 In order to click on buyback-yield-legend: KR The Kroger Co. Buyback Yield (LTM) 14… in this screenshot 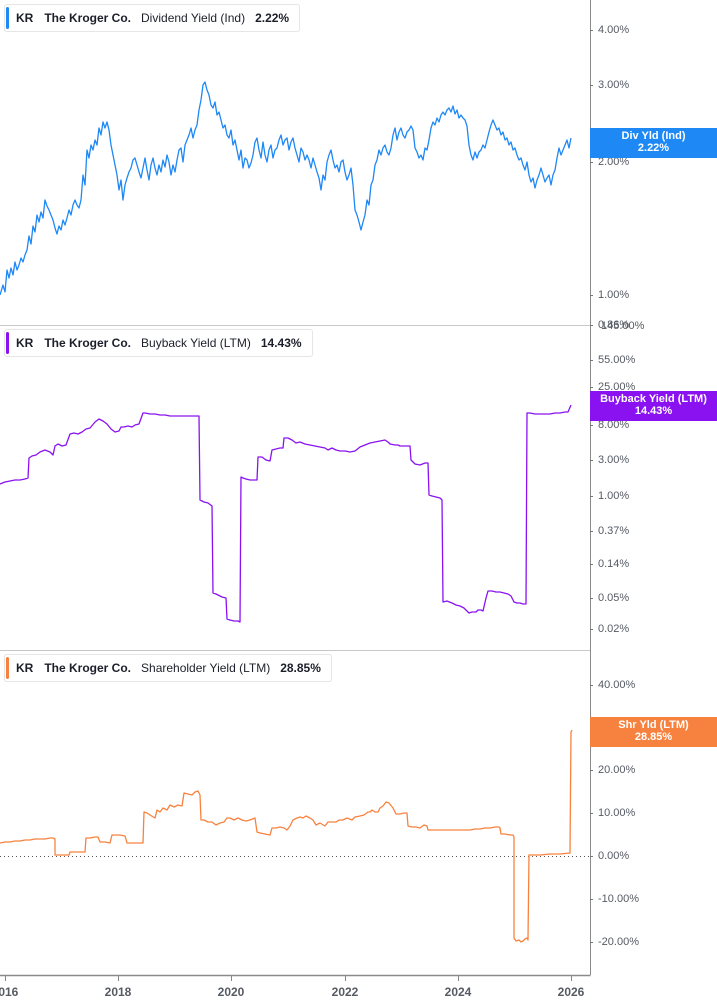, I will do `click(158, 343)`.